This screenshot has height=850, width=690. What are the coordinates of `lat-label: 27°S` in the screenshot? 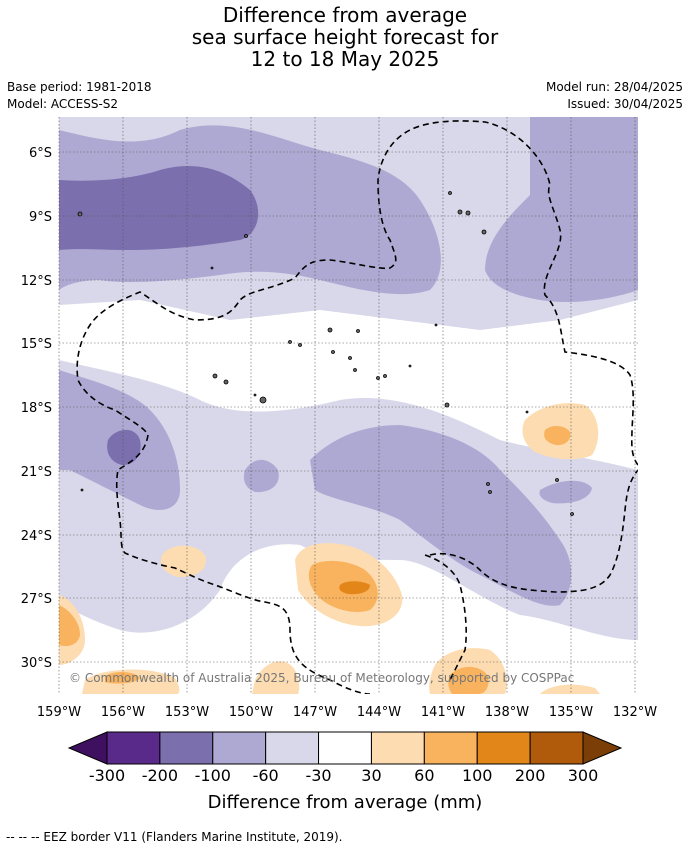 It's located at (36, 599).